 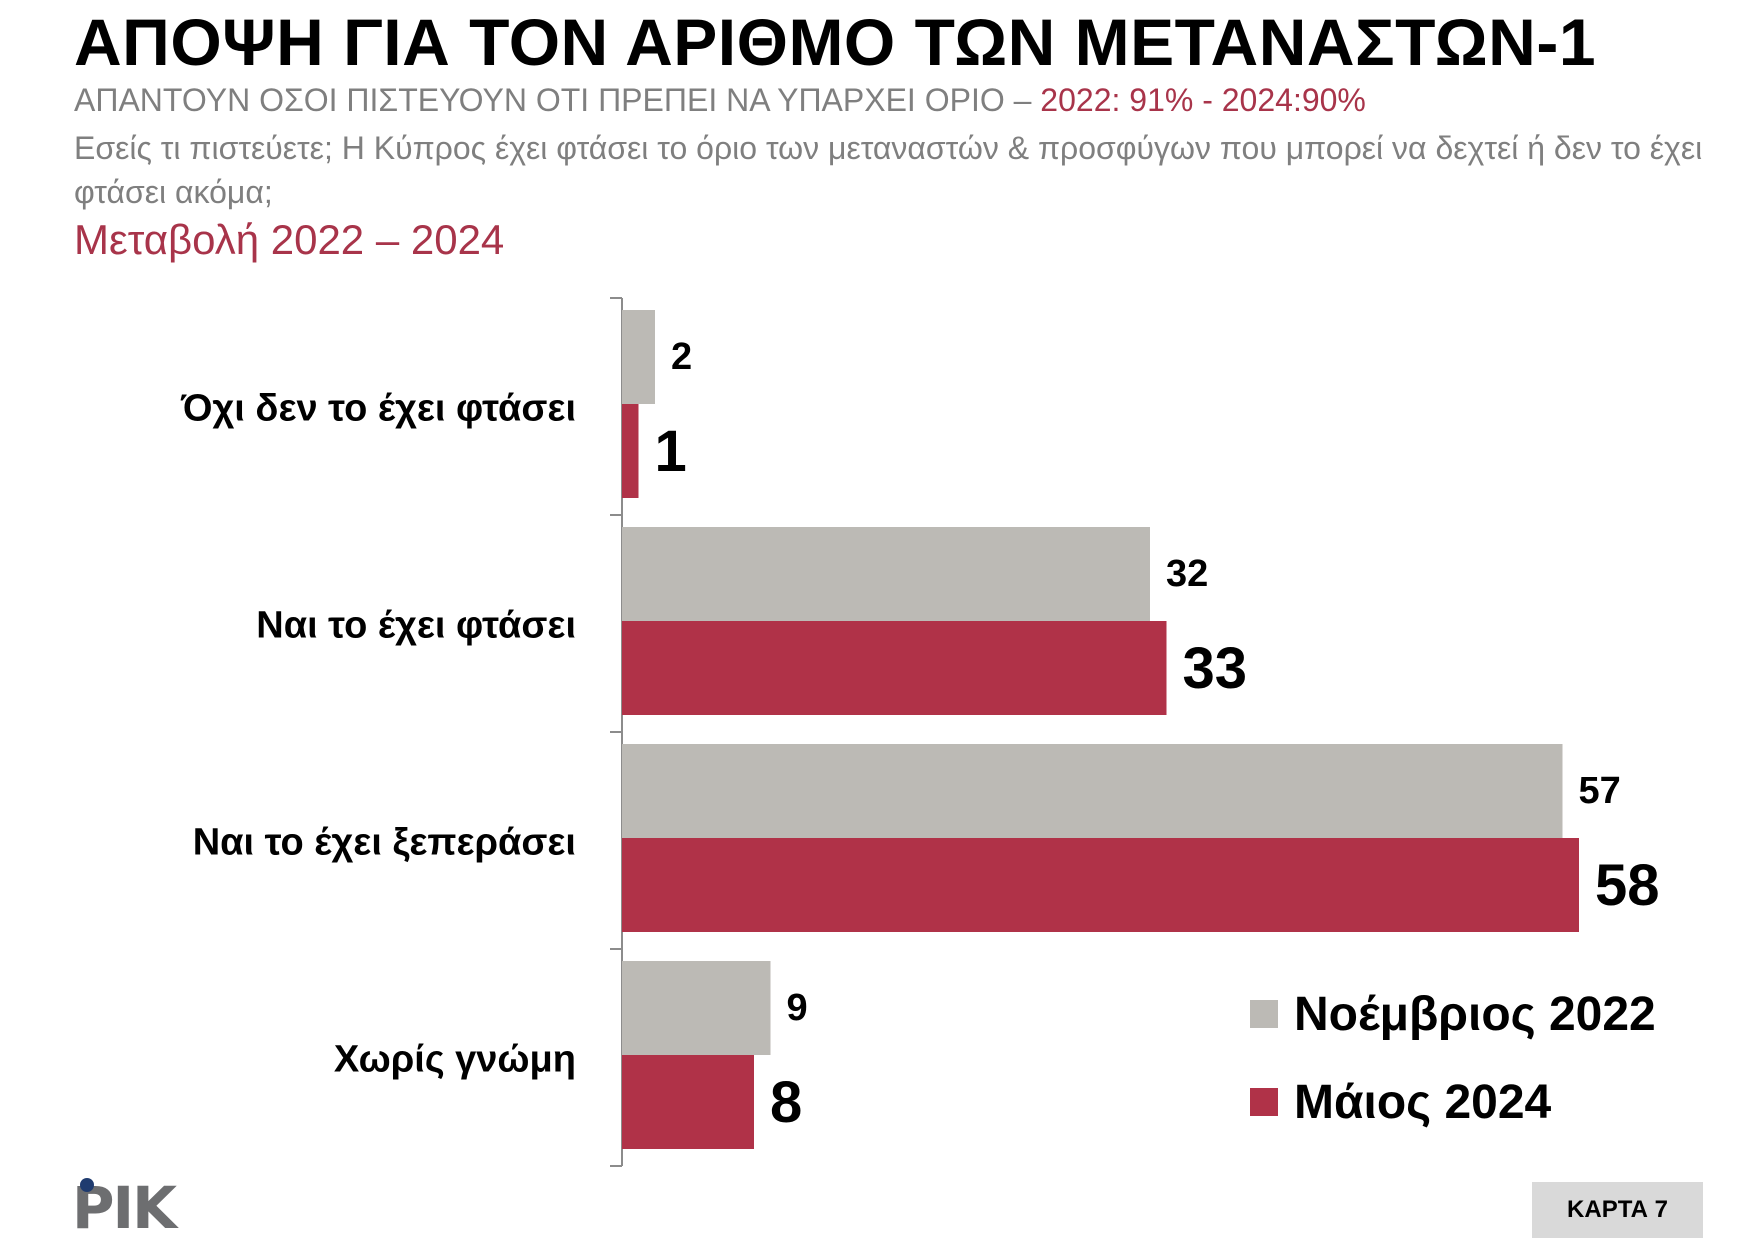 What do you see at coordinates (416, 626) in the screenshot?
I see `category-label: Ναι το έχει φτάσει` at bounding box center [416, 626].